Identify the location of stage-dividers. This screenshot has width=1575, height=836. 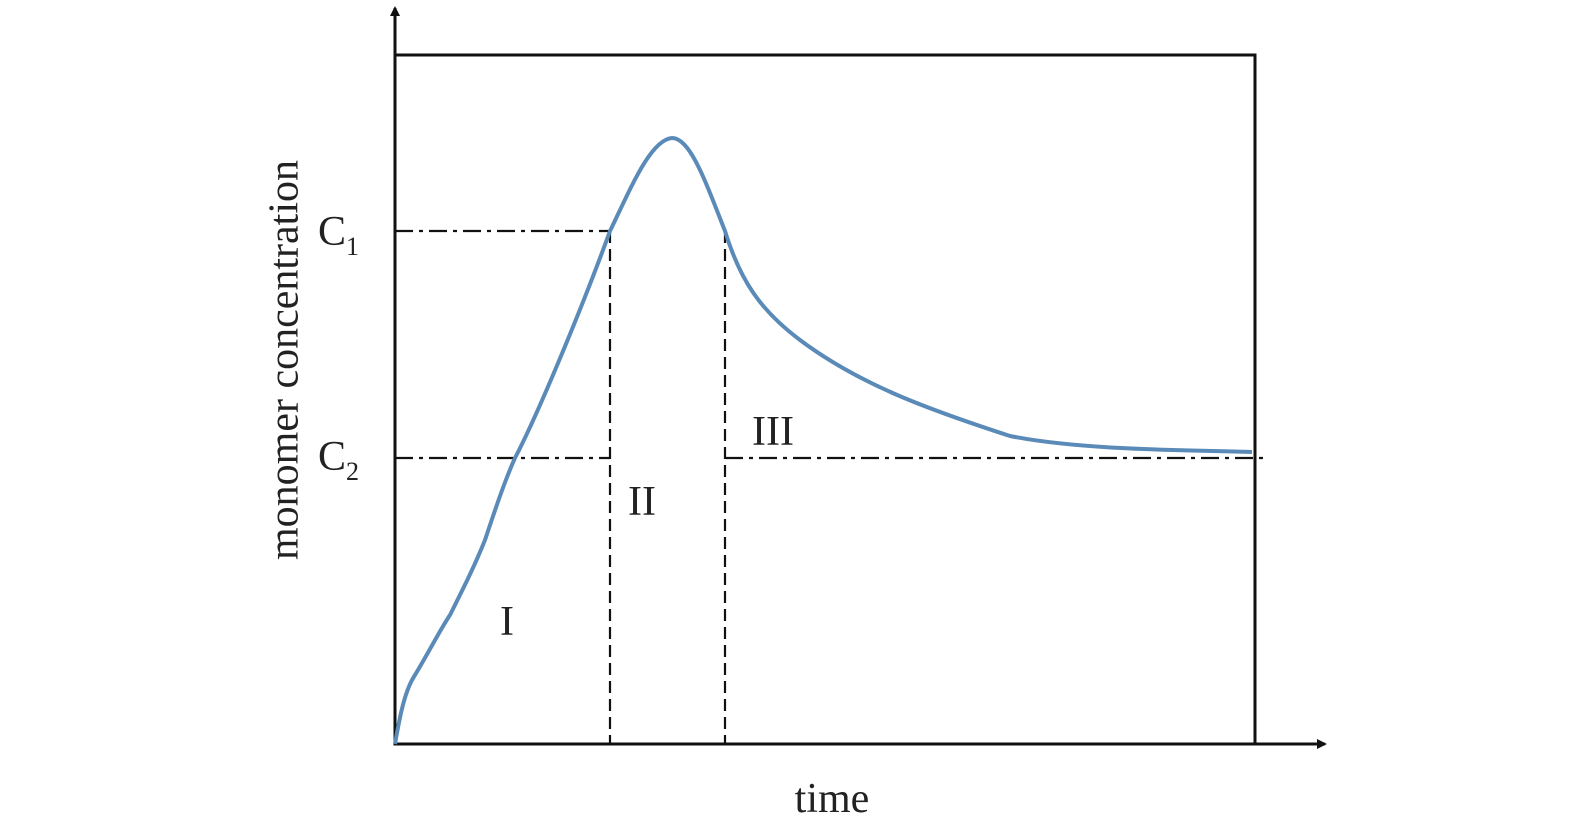
(667, 487).